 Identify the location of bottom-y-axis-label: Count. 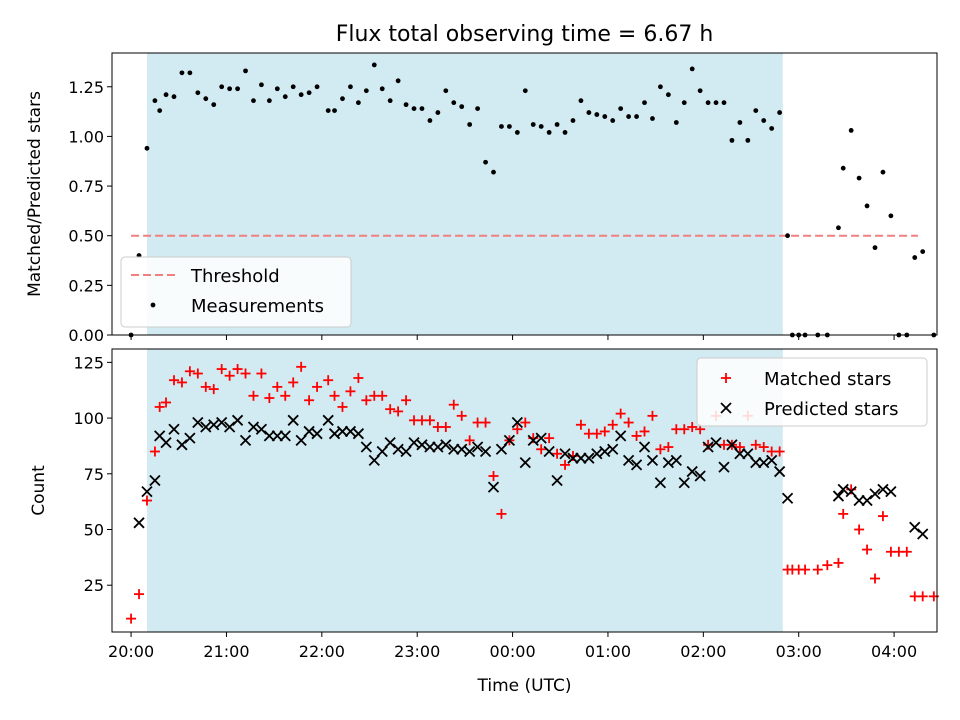
(39, 490).